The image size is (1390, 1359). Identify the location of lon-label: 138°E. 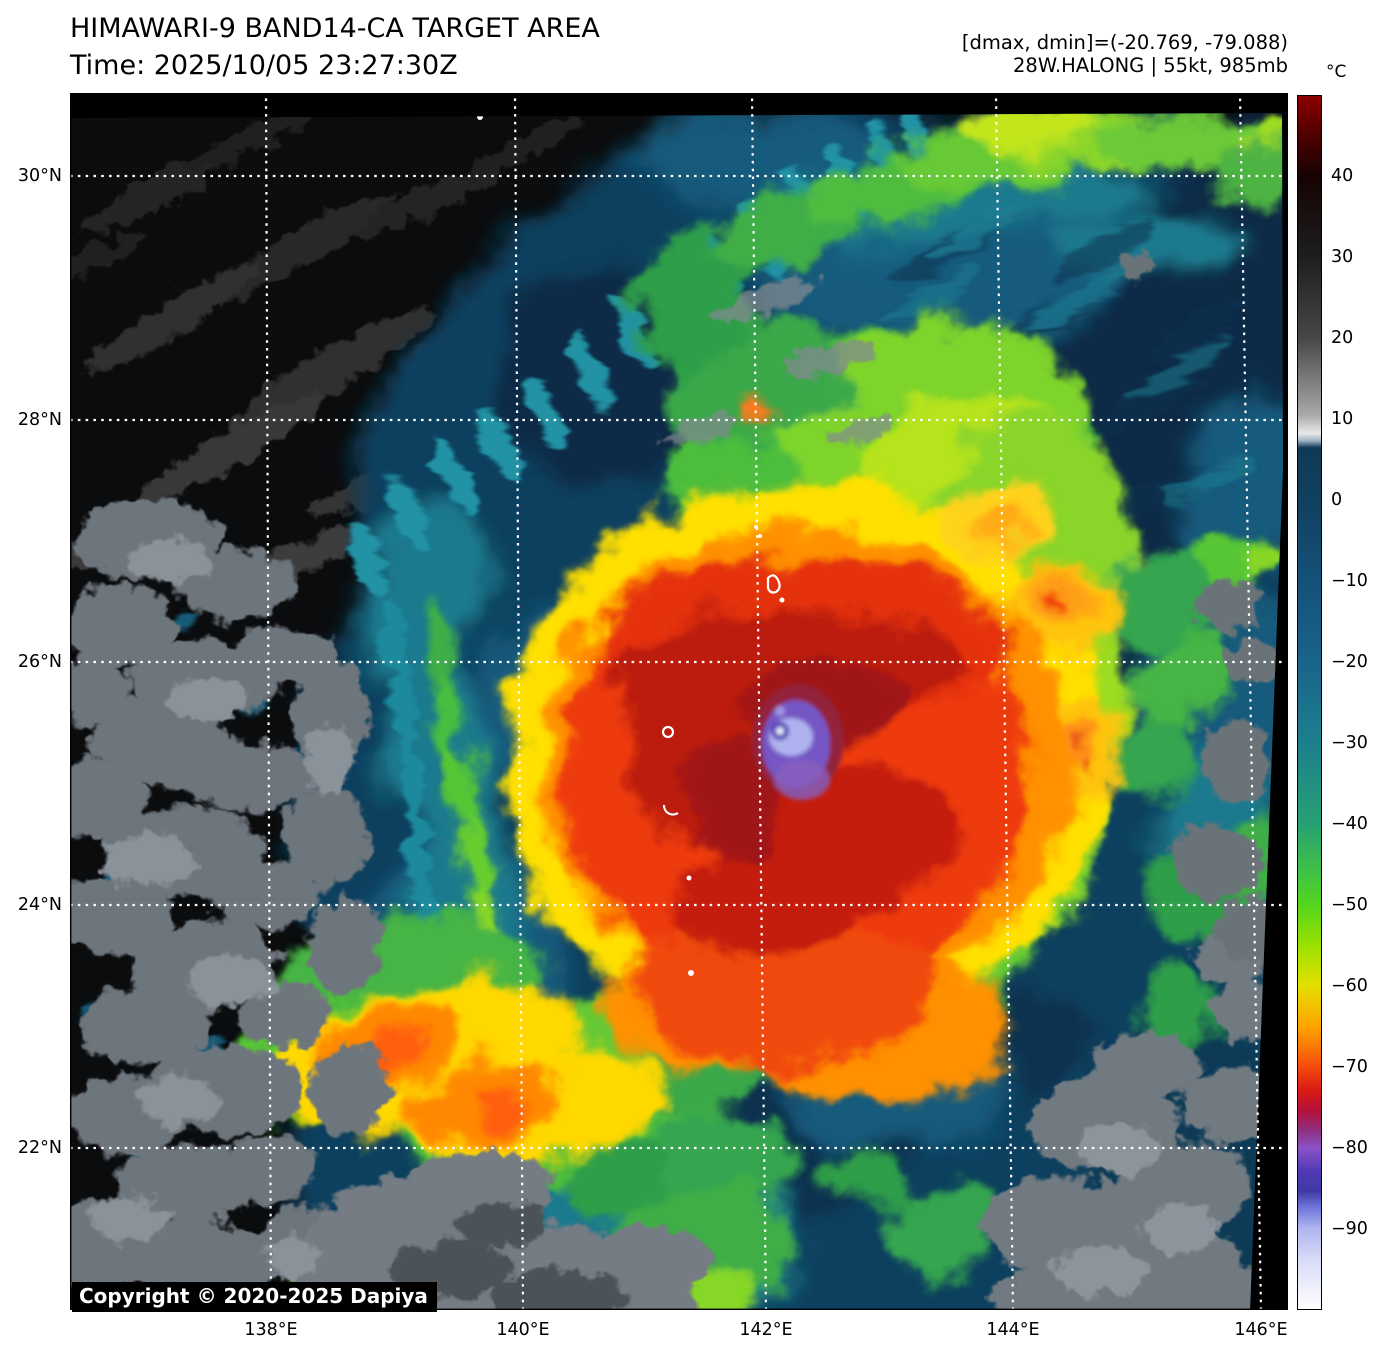
(271, 1330).